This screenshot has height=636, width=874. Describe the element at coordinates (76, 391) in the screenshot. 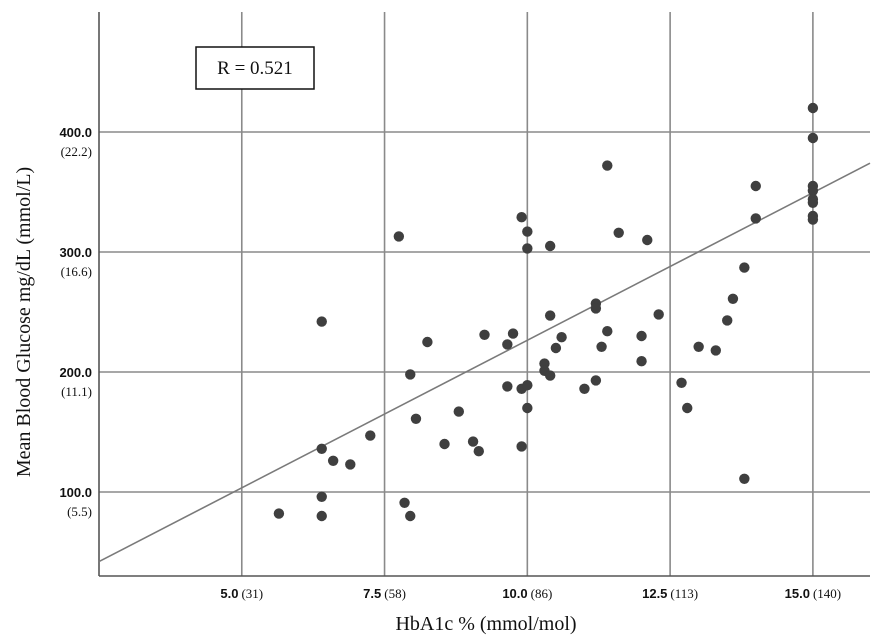

I see `y-tick-mmol: (11.1)` at that location.